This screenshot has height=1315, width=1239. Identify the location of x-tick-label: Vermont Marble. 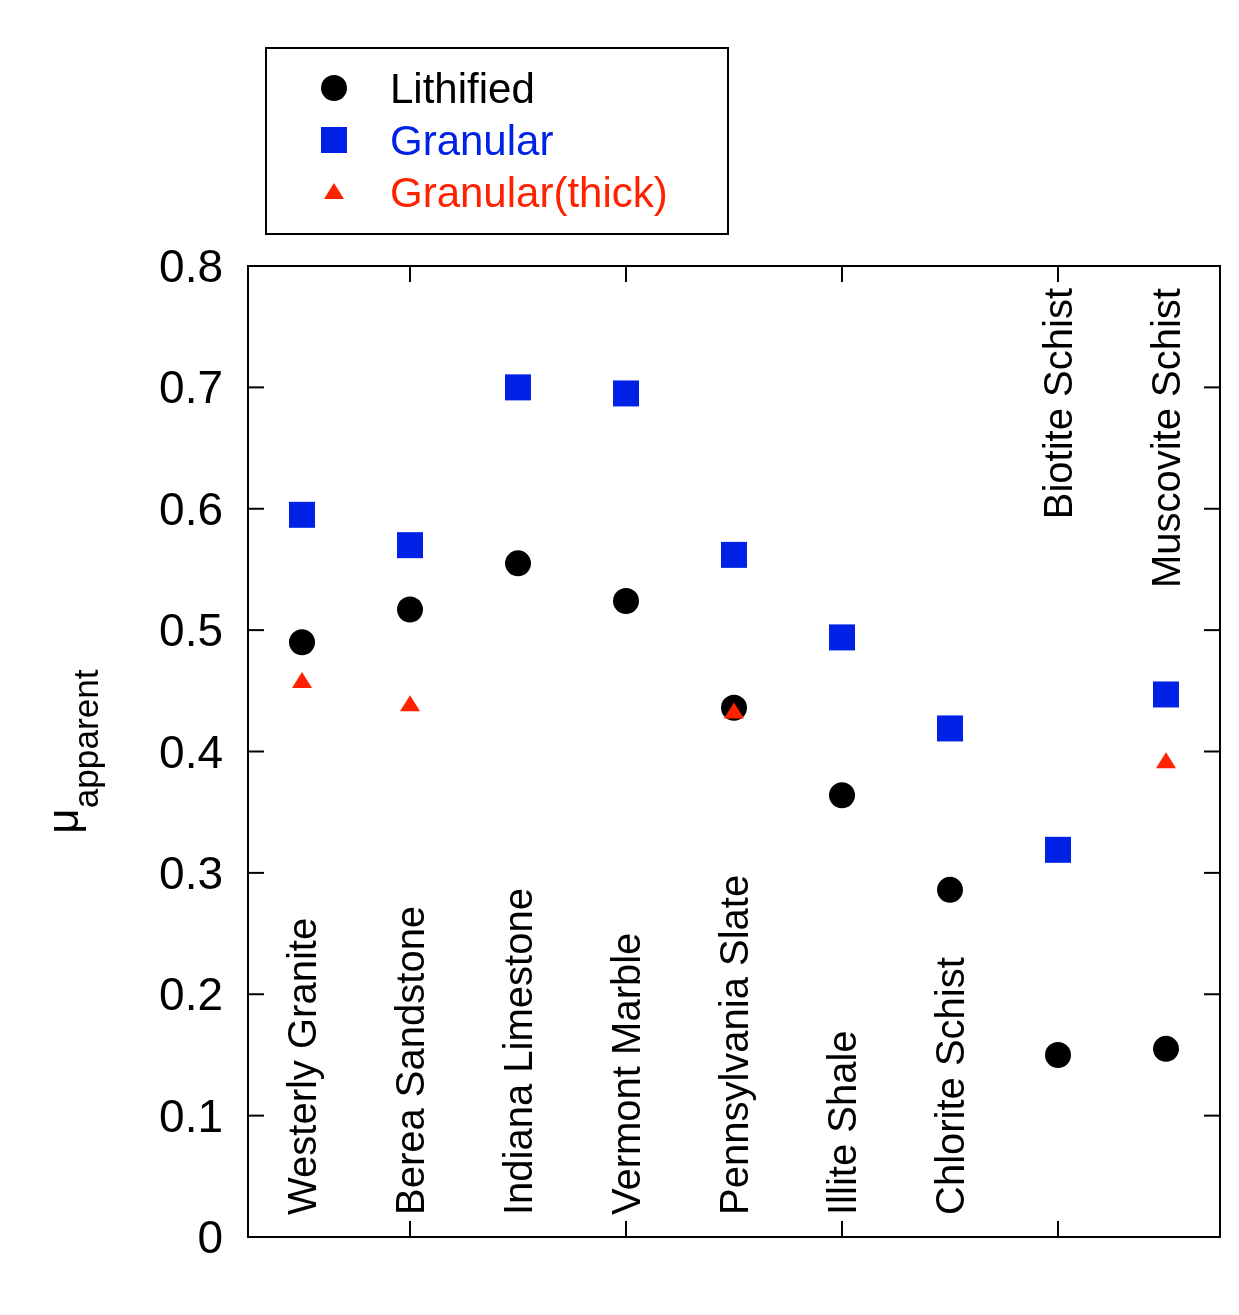
(626, 1073).